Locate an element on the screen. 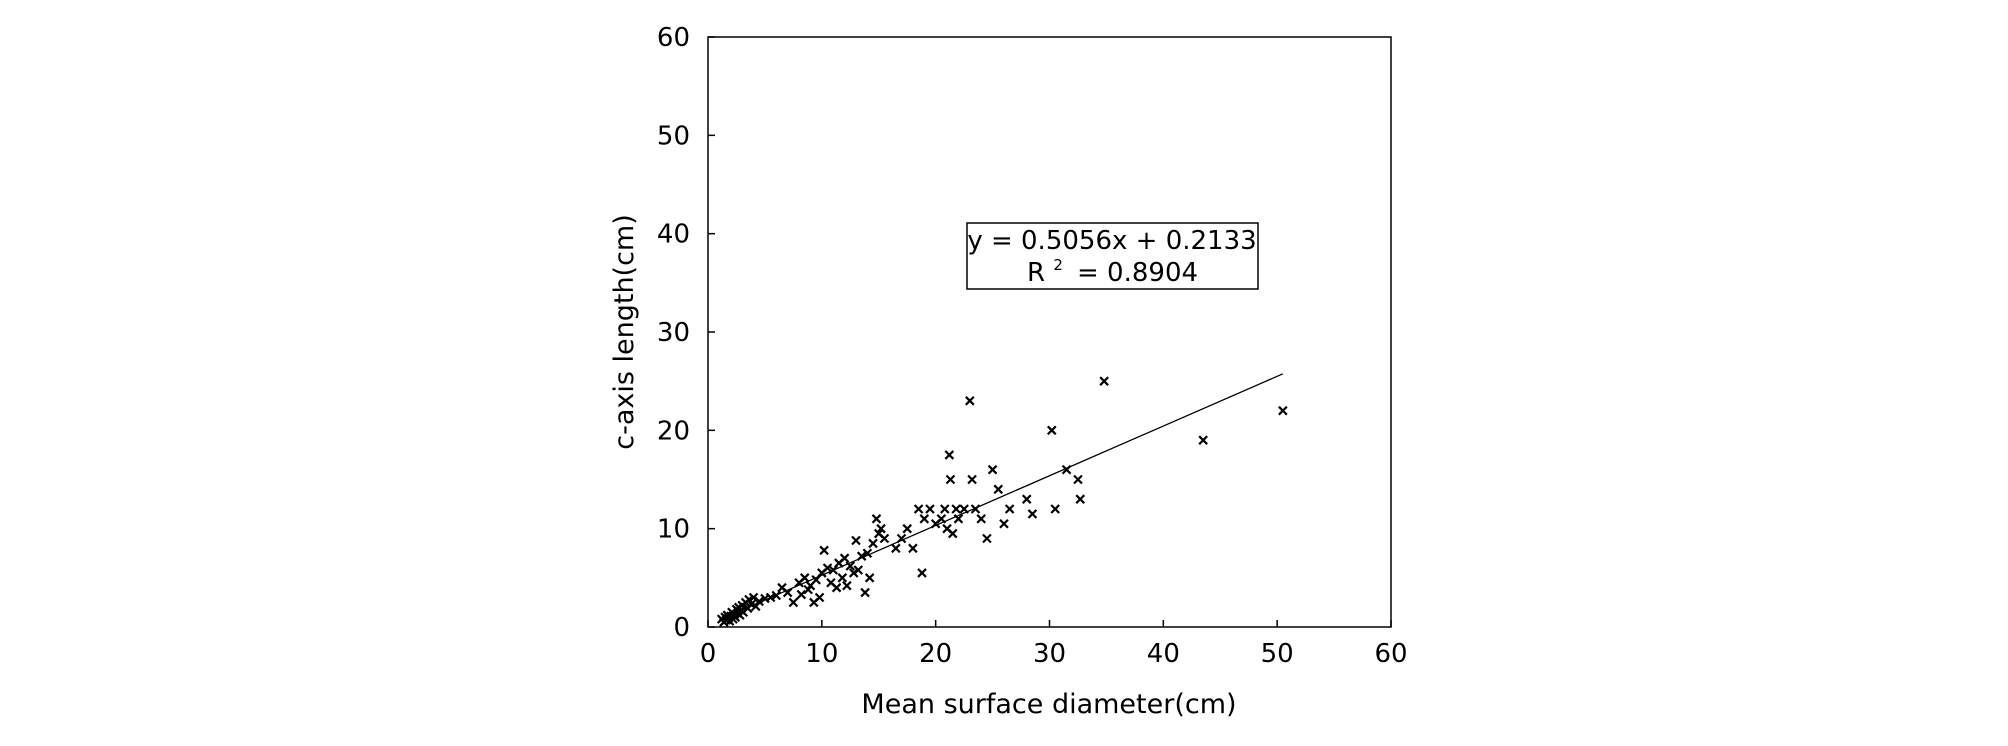 The height and width of the screenshot is (746, 2008). y-tick-label: 40 is located at coordinates (673, 235).